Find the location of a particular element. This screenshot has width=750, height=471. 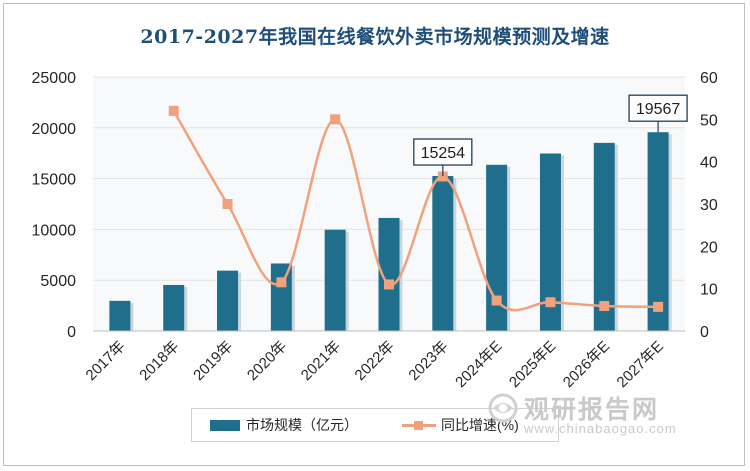

eye-logo-icon is located at coordinates (503, 408).